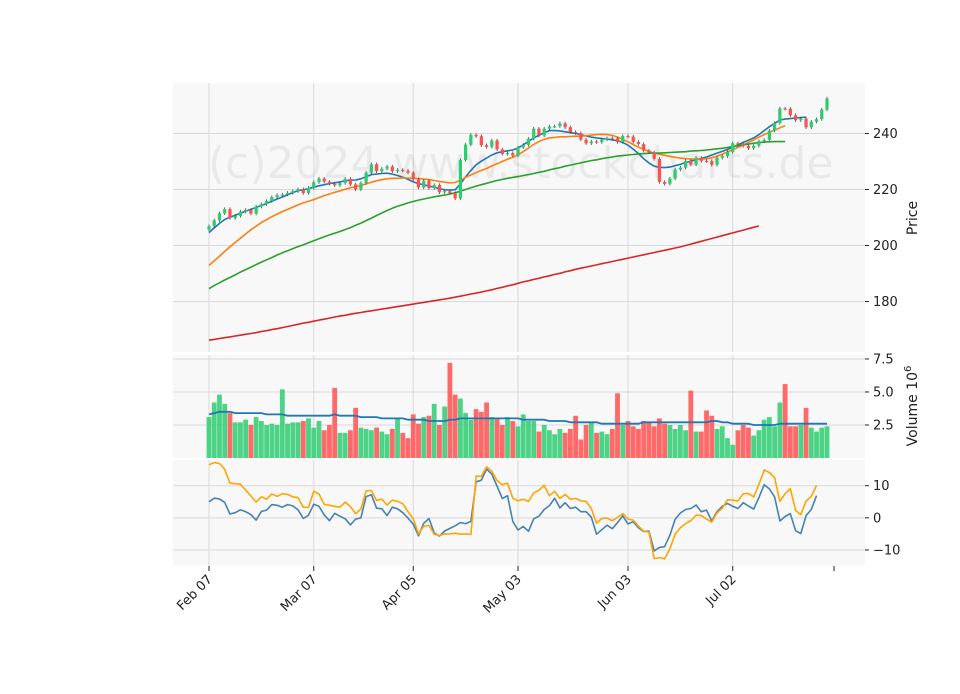 This screenshot has height=694, width=960. Describe the element at coordinates (721, 590) in the screenshot. I see `x-tick-label: Jul 02` at that location.